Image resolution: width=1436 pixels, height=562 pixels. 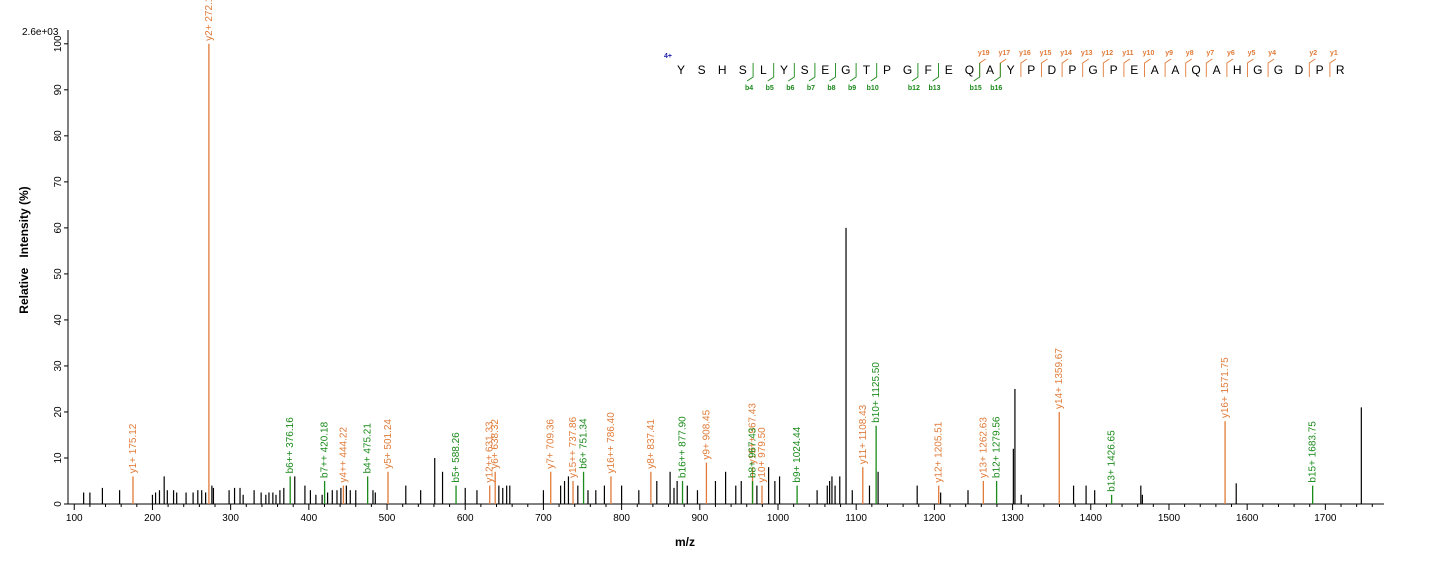 What do you see at coordinates (58, 228) in the screenshot?
I see `y-tick-label: 60` at bounding box center [58, 228].